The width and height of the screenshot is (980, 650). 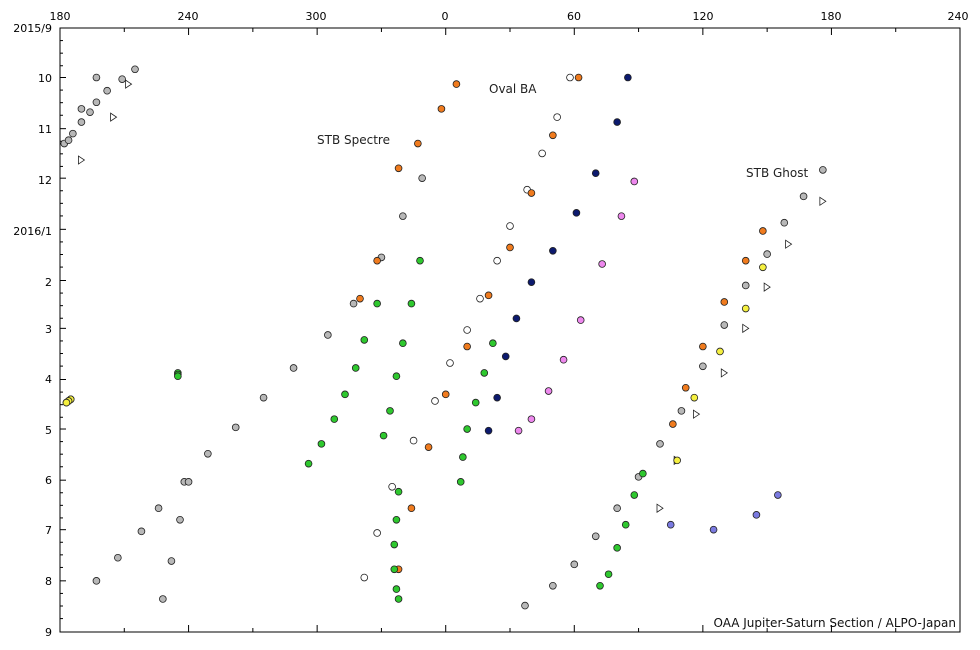 I want to click on annotation-stb-spectre: STB Spectre, so click(x=353, y=140).